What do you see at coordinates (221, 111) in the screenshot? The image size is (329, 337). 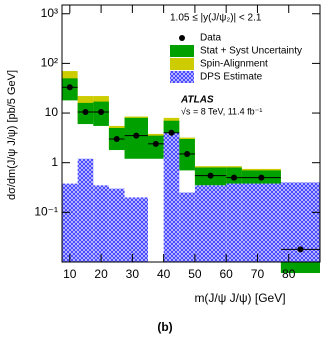 I see `energy-label: √s = 8 TeV, 11.4 fb⁻¹` at bounding box center [221, 111].